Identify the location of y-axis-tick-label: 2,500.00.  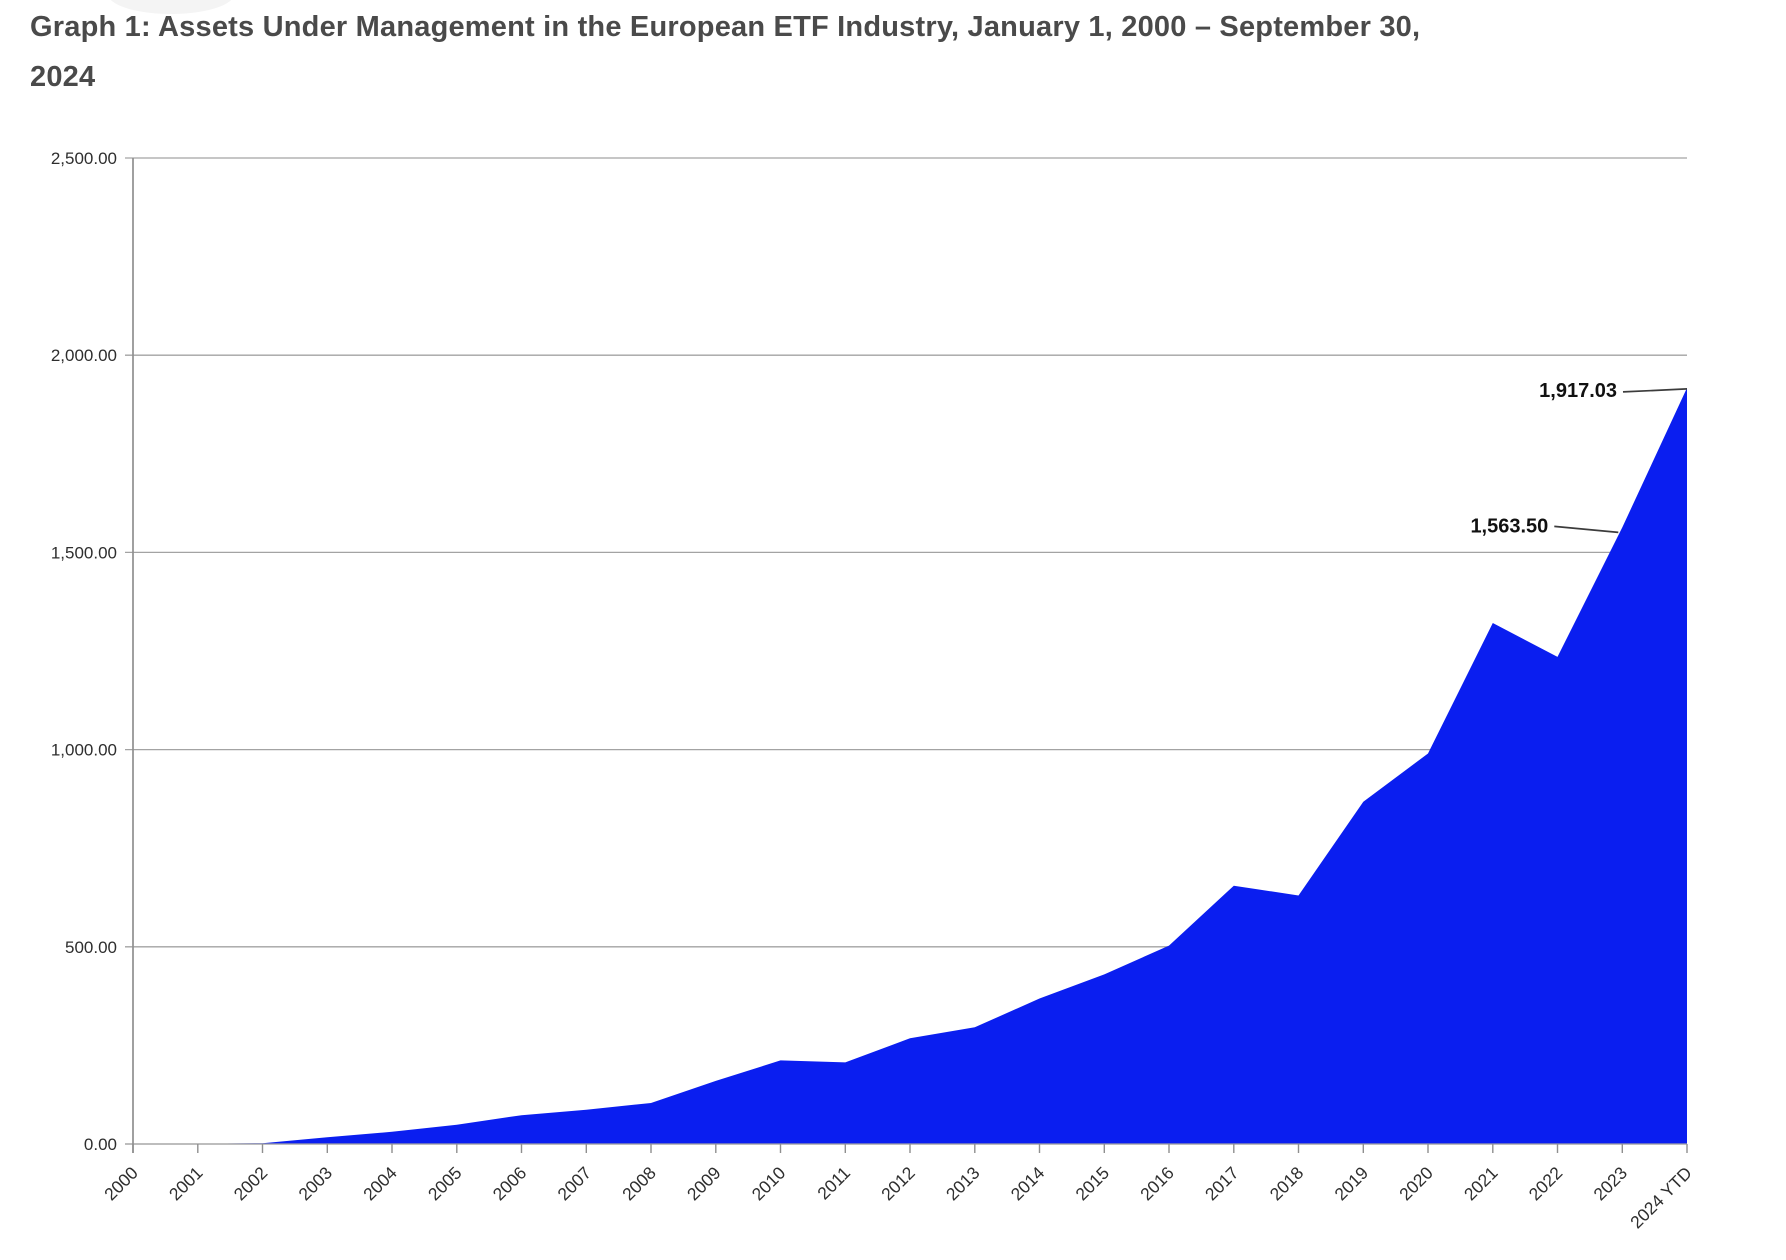
(84, 158).